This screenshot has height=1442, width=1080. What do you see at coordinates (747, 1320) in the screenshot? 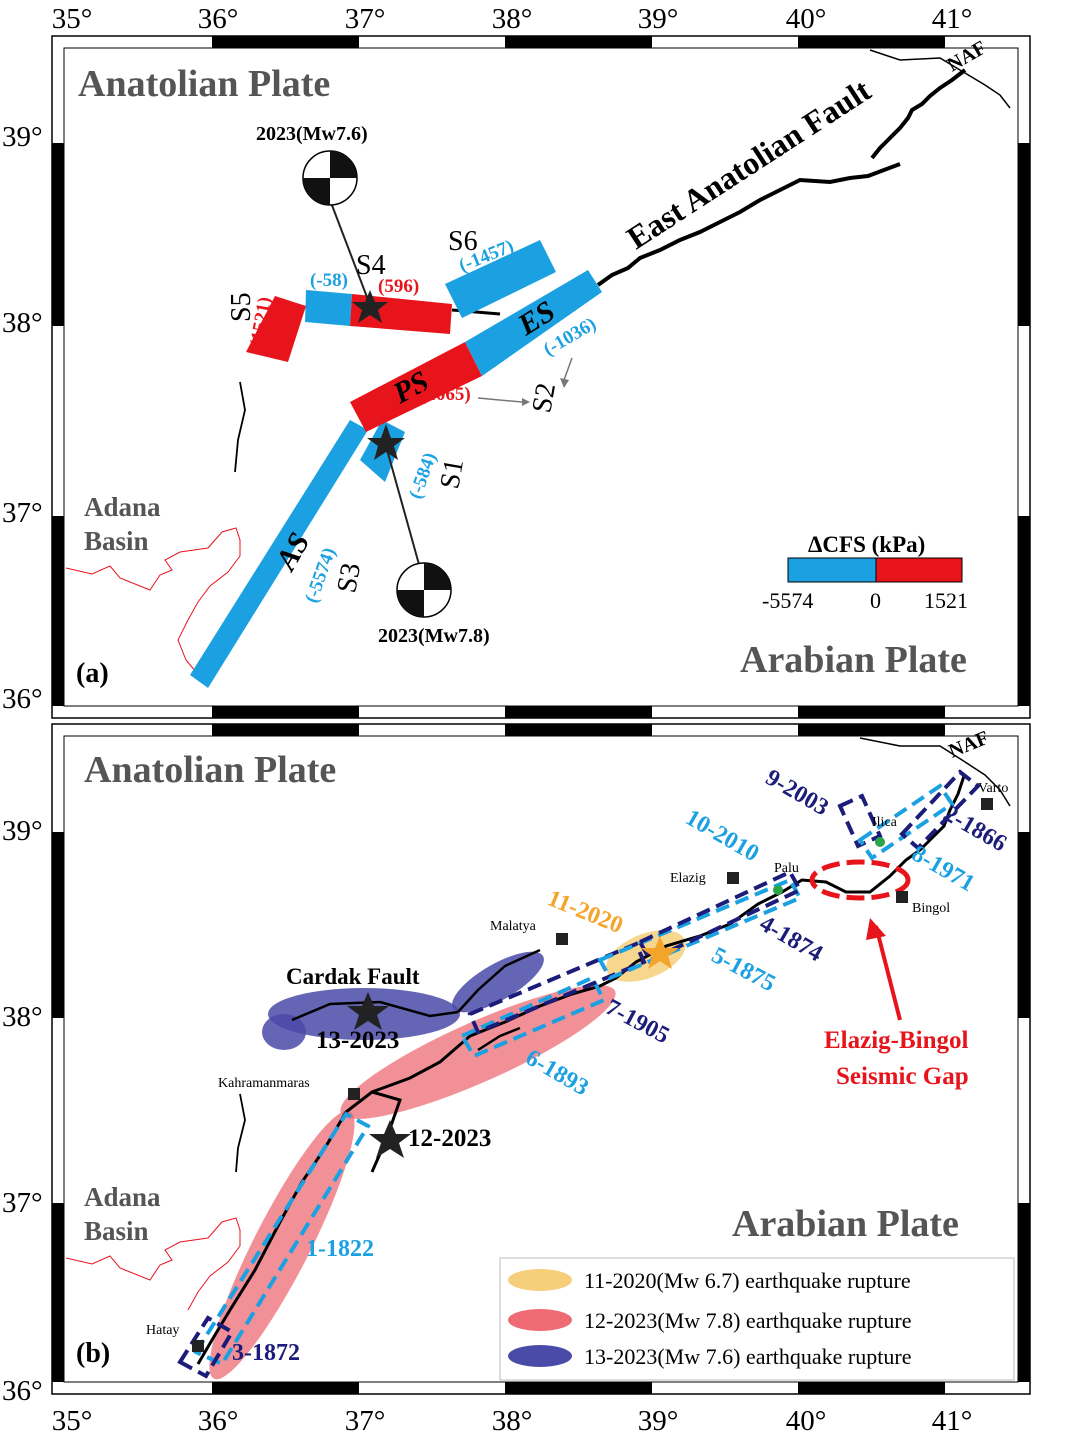
I see `legend-label: 12-2023(Mw 7.8) earthquake rupture` at bounding box center [747, 1320].